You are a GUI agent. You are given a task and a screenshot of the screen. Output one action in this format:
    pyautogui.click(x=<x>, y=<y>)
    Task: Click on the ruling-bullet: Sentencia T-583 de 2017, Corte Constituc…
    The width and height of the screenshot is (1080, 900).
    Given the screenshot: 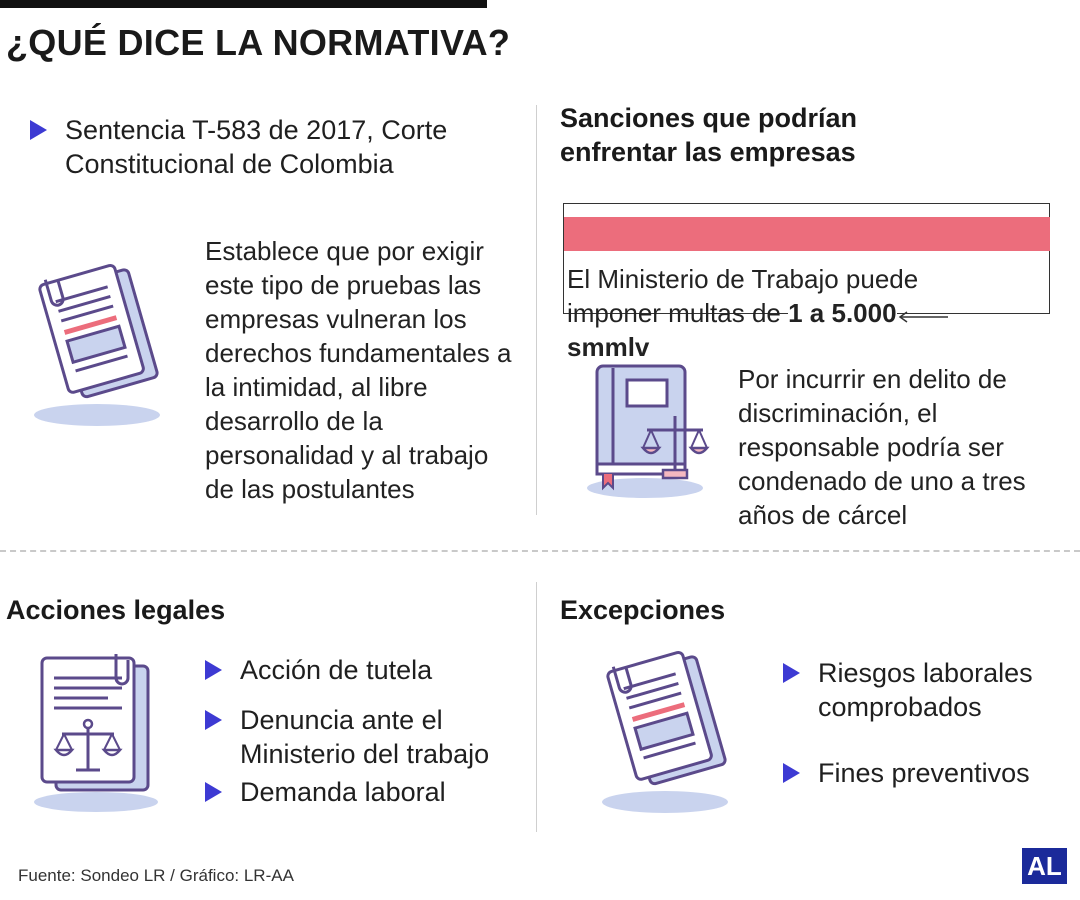 What is the action you would take?
    pyautogui.click(x=240, y=147)
    